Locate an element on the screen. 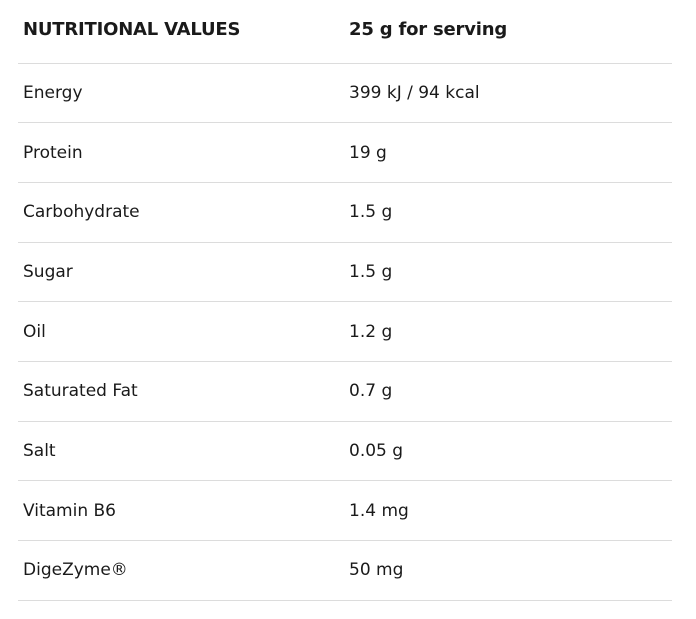 Image resolution: width=696 pixels, height=619 pixels. nutrient-label: Sugar is located at coordinates (48, 271).